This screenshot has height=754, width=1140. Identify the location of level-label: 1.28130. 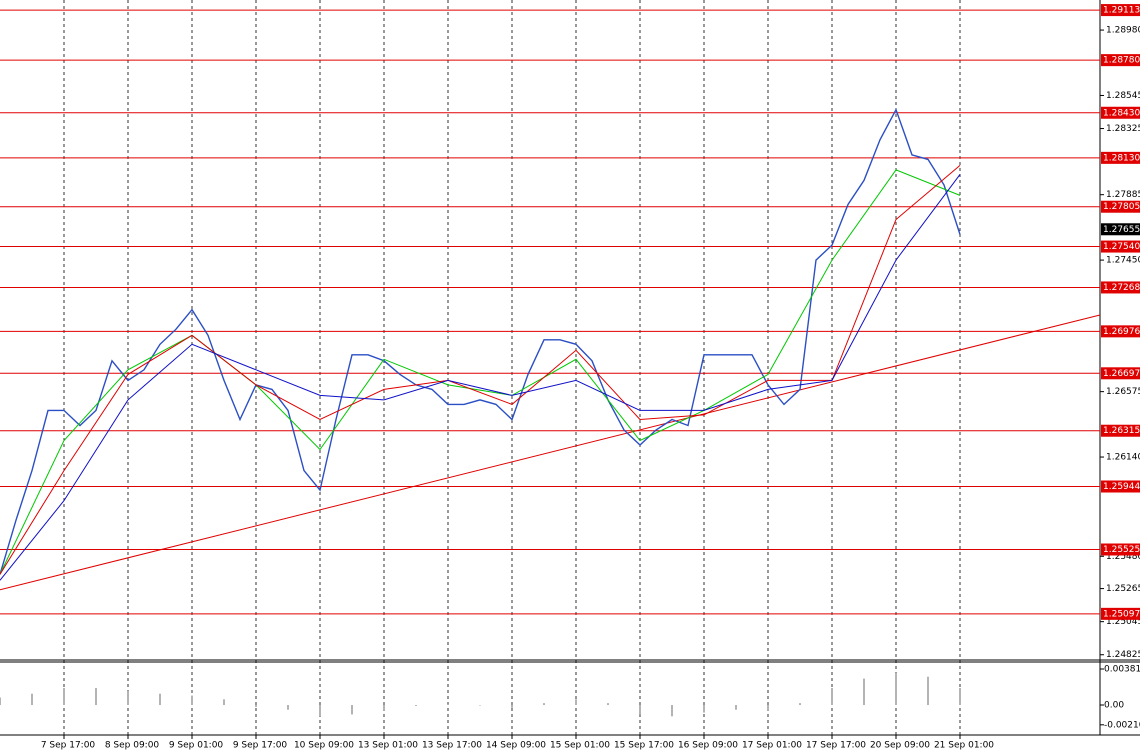
(1121, 158).